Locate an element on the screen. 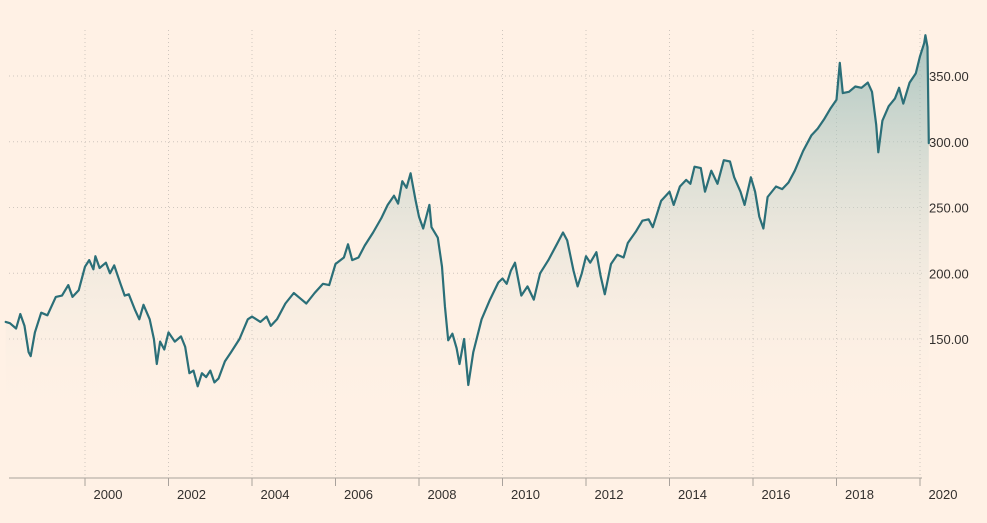  y-tick-label: 300.00 is located at coordinates (949, 142).